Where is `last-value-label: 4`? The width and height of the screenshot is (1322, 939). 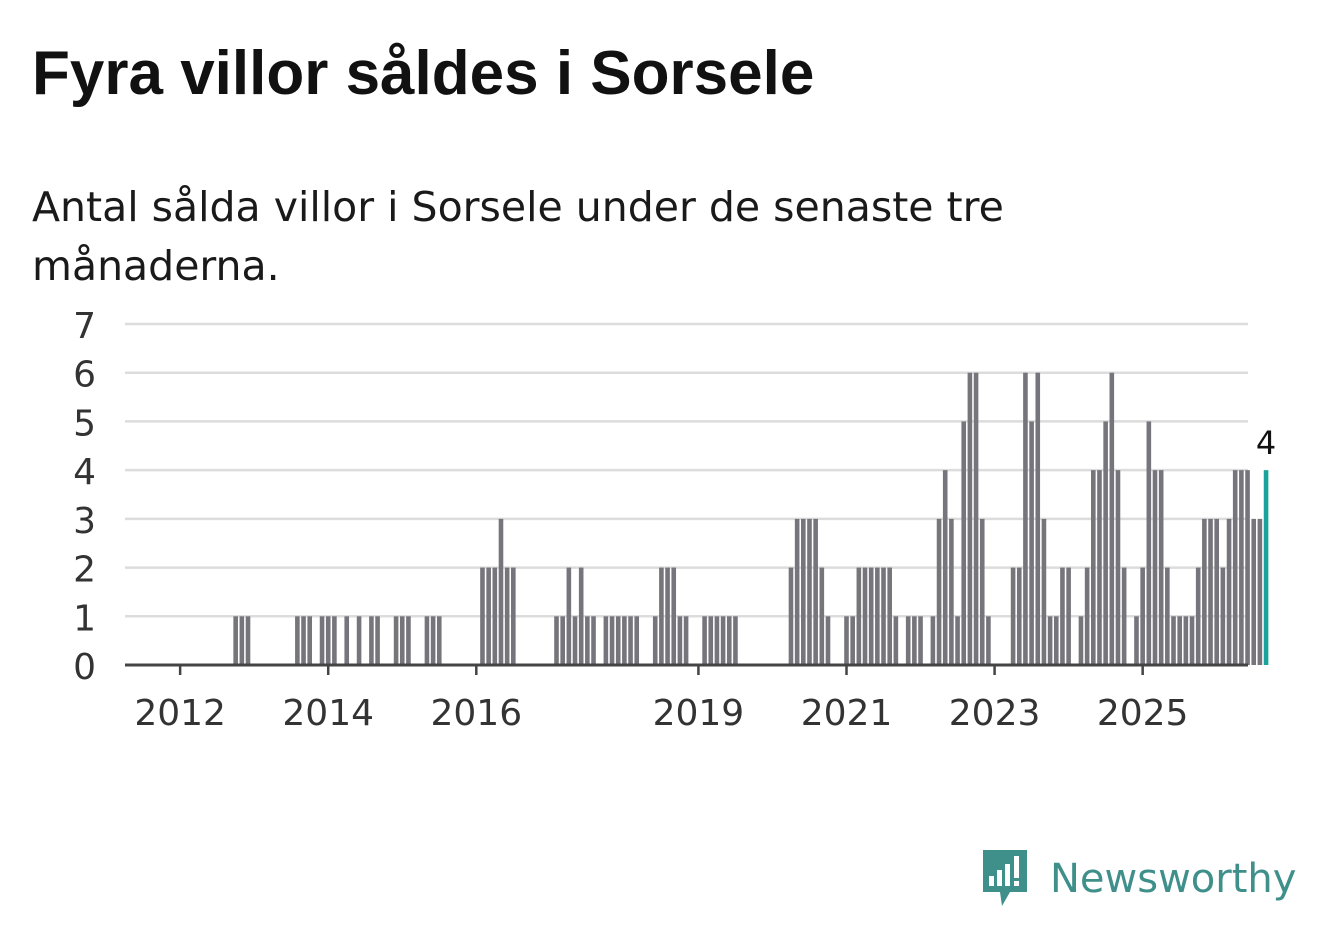
last-value-label: 4 is located at coordinates (1266, 443).